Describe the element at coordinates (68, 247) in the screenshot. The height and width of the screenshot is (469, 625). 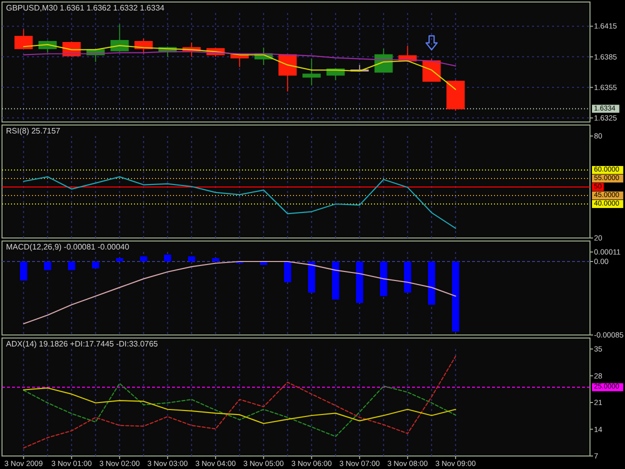
I see `chart-title: MACD(12,26,9) -0.00081 -0.00040` at that location.